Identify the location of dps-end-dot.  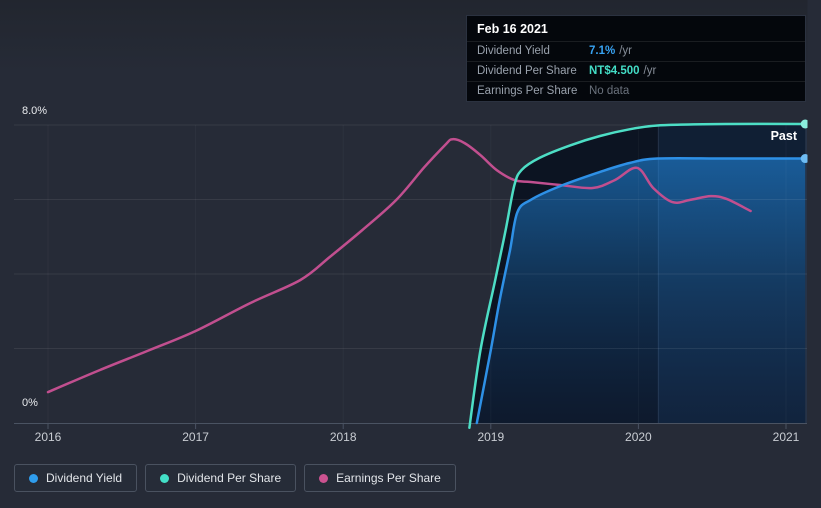
(805, 124).